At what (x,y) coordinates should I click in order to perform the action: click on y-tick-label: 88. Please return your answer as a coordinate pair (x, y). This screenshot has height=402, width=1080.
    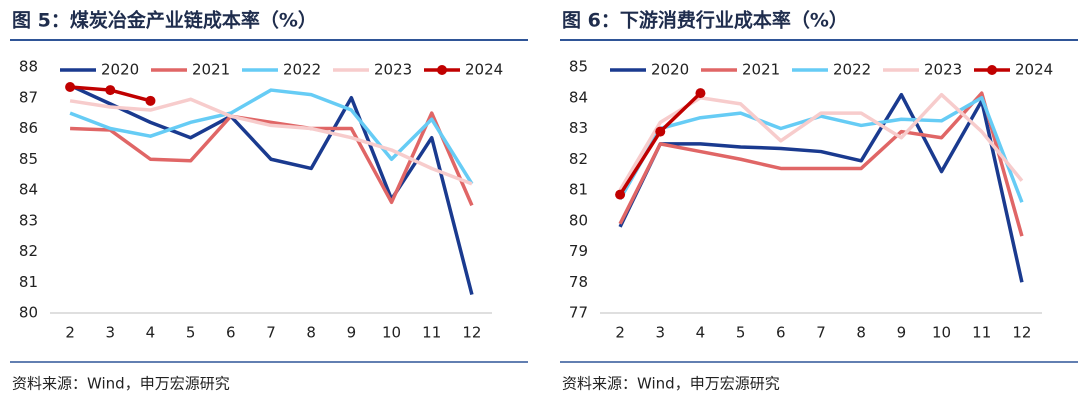
    Looking at the image, I should click on (28, 67).